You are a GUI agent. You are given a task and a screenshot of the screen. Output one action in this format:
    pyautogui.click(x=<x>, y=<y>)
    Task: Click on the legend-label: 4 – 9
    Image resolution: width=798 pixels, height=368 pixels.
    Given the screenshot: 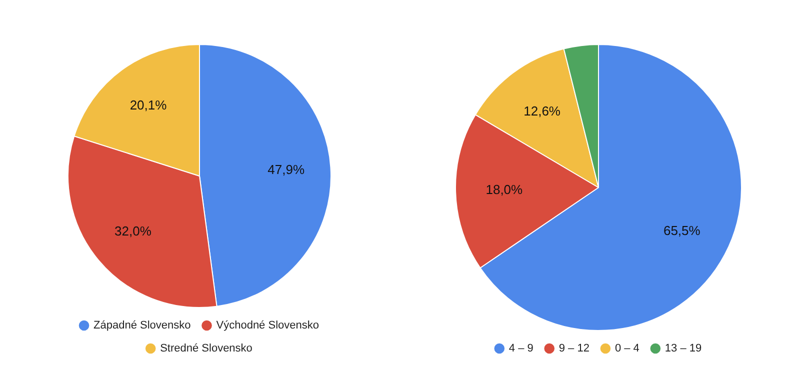 What is the action you would take?
    pyautogui.click(x=521, y=348)
    